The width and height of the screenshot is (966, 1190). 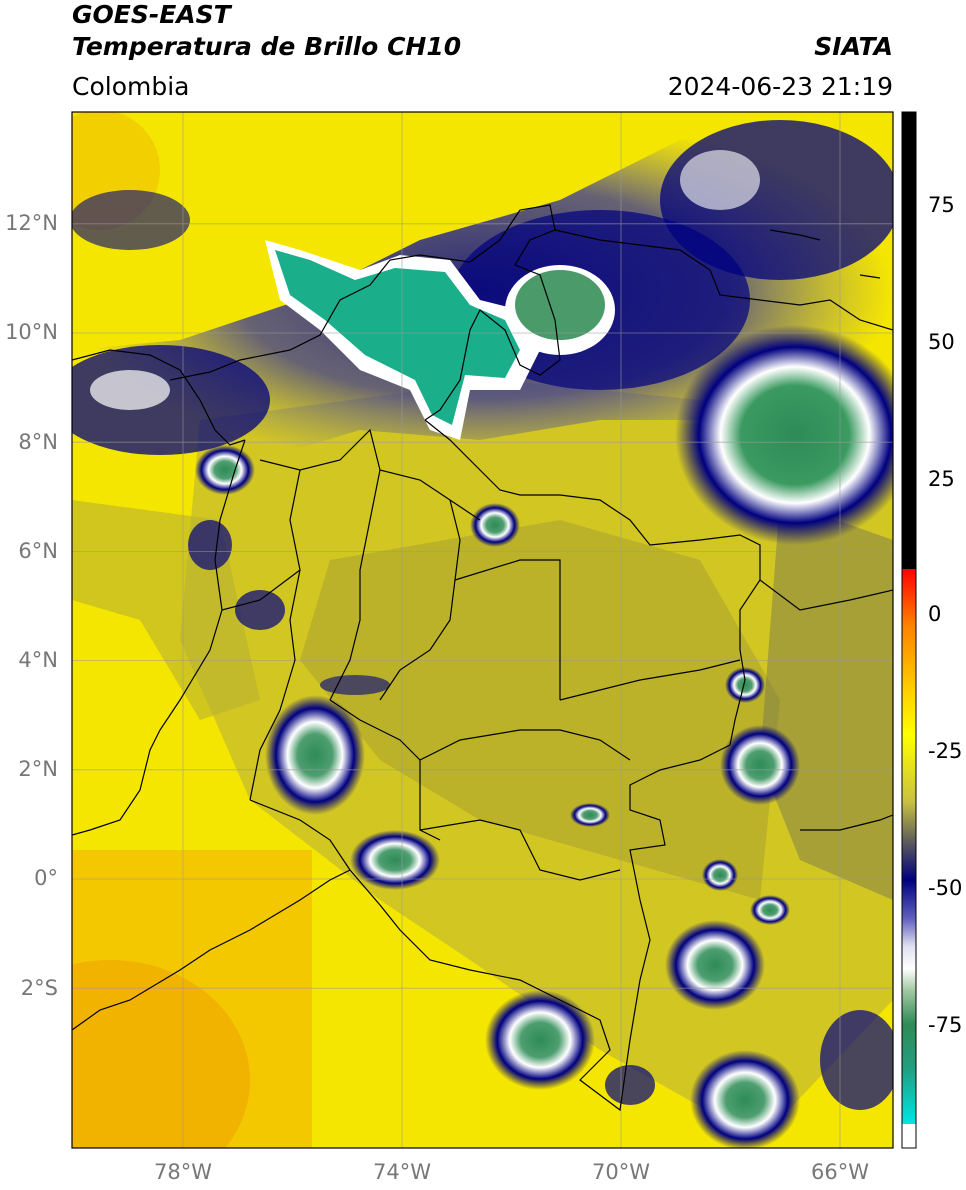 I want to click on agency-label: SIATA, so click(x=853, y=46).